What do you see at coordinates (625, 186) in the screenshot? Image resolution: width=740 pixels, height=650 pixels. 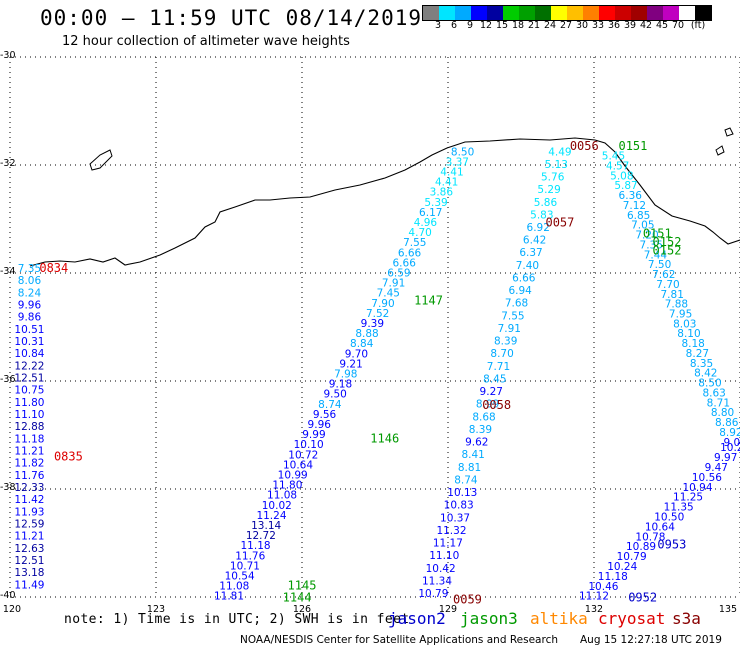 I see `wave-height-value: 5.87` at bounding box center [625, 186].